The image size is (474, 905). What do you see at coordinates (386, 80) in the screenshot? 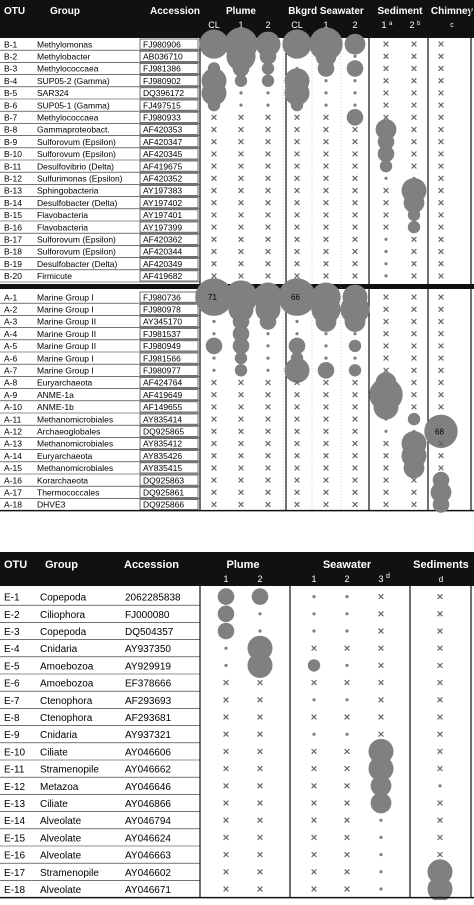
I see `p1-b-B-4-6-x-mark` at bounding box center [386, 80].